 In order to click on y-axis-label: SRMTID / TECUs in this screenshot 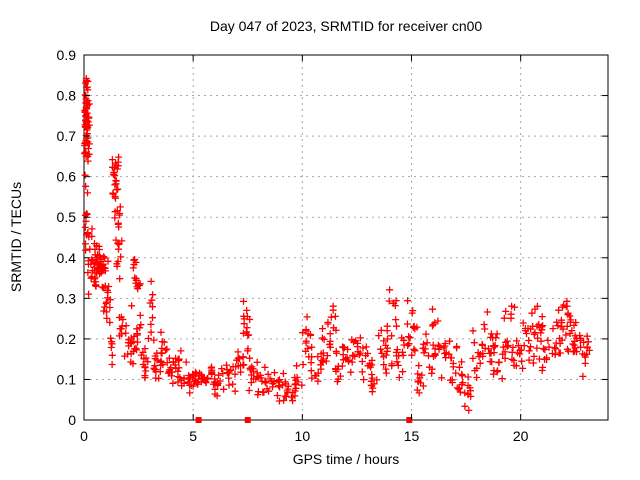, I will do `click(16, 237)`.